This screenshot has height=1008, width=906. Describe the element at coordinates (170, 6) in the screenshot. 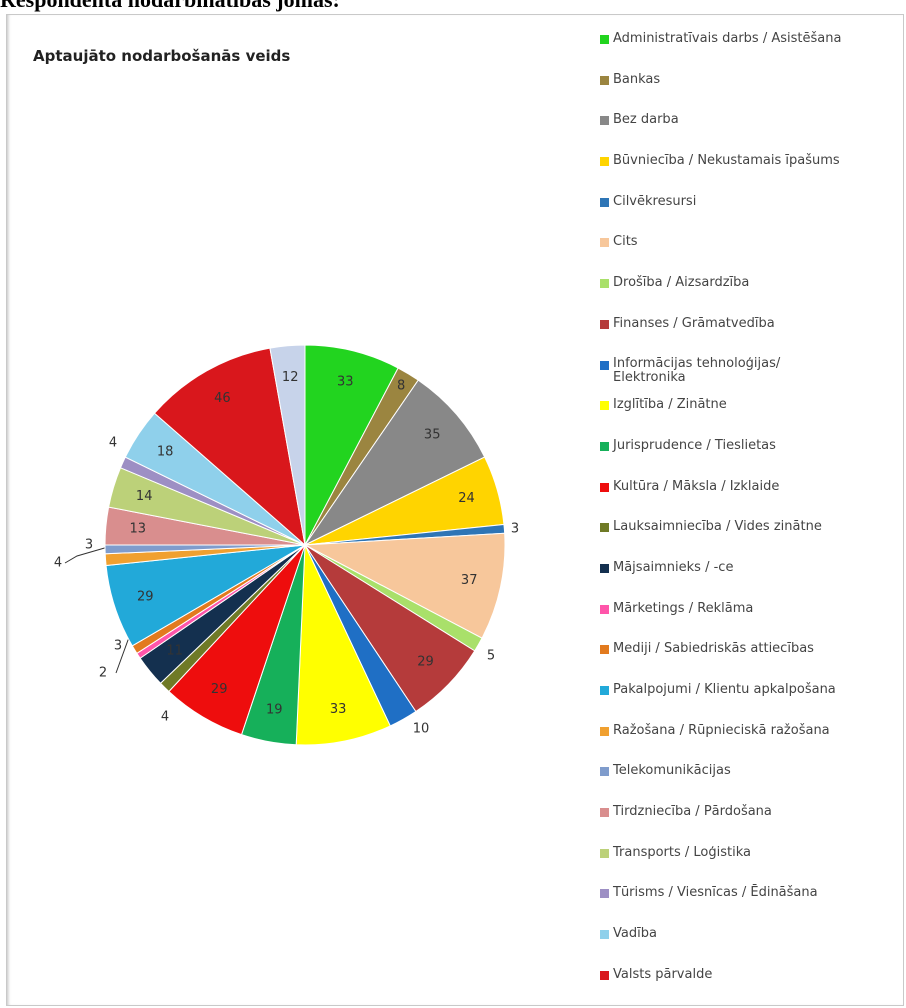

I see `page-heading: Respondenta nodarbinātības jomas:` at that location.